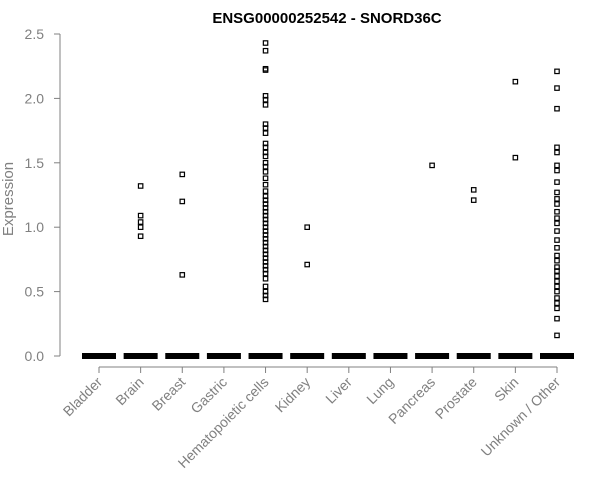  Describe the element at coordinates (168, 394) in the screenshot. I see `x-tick-label: Breast` at that location.